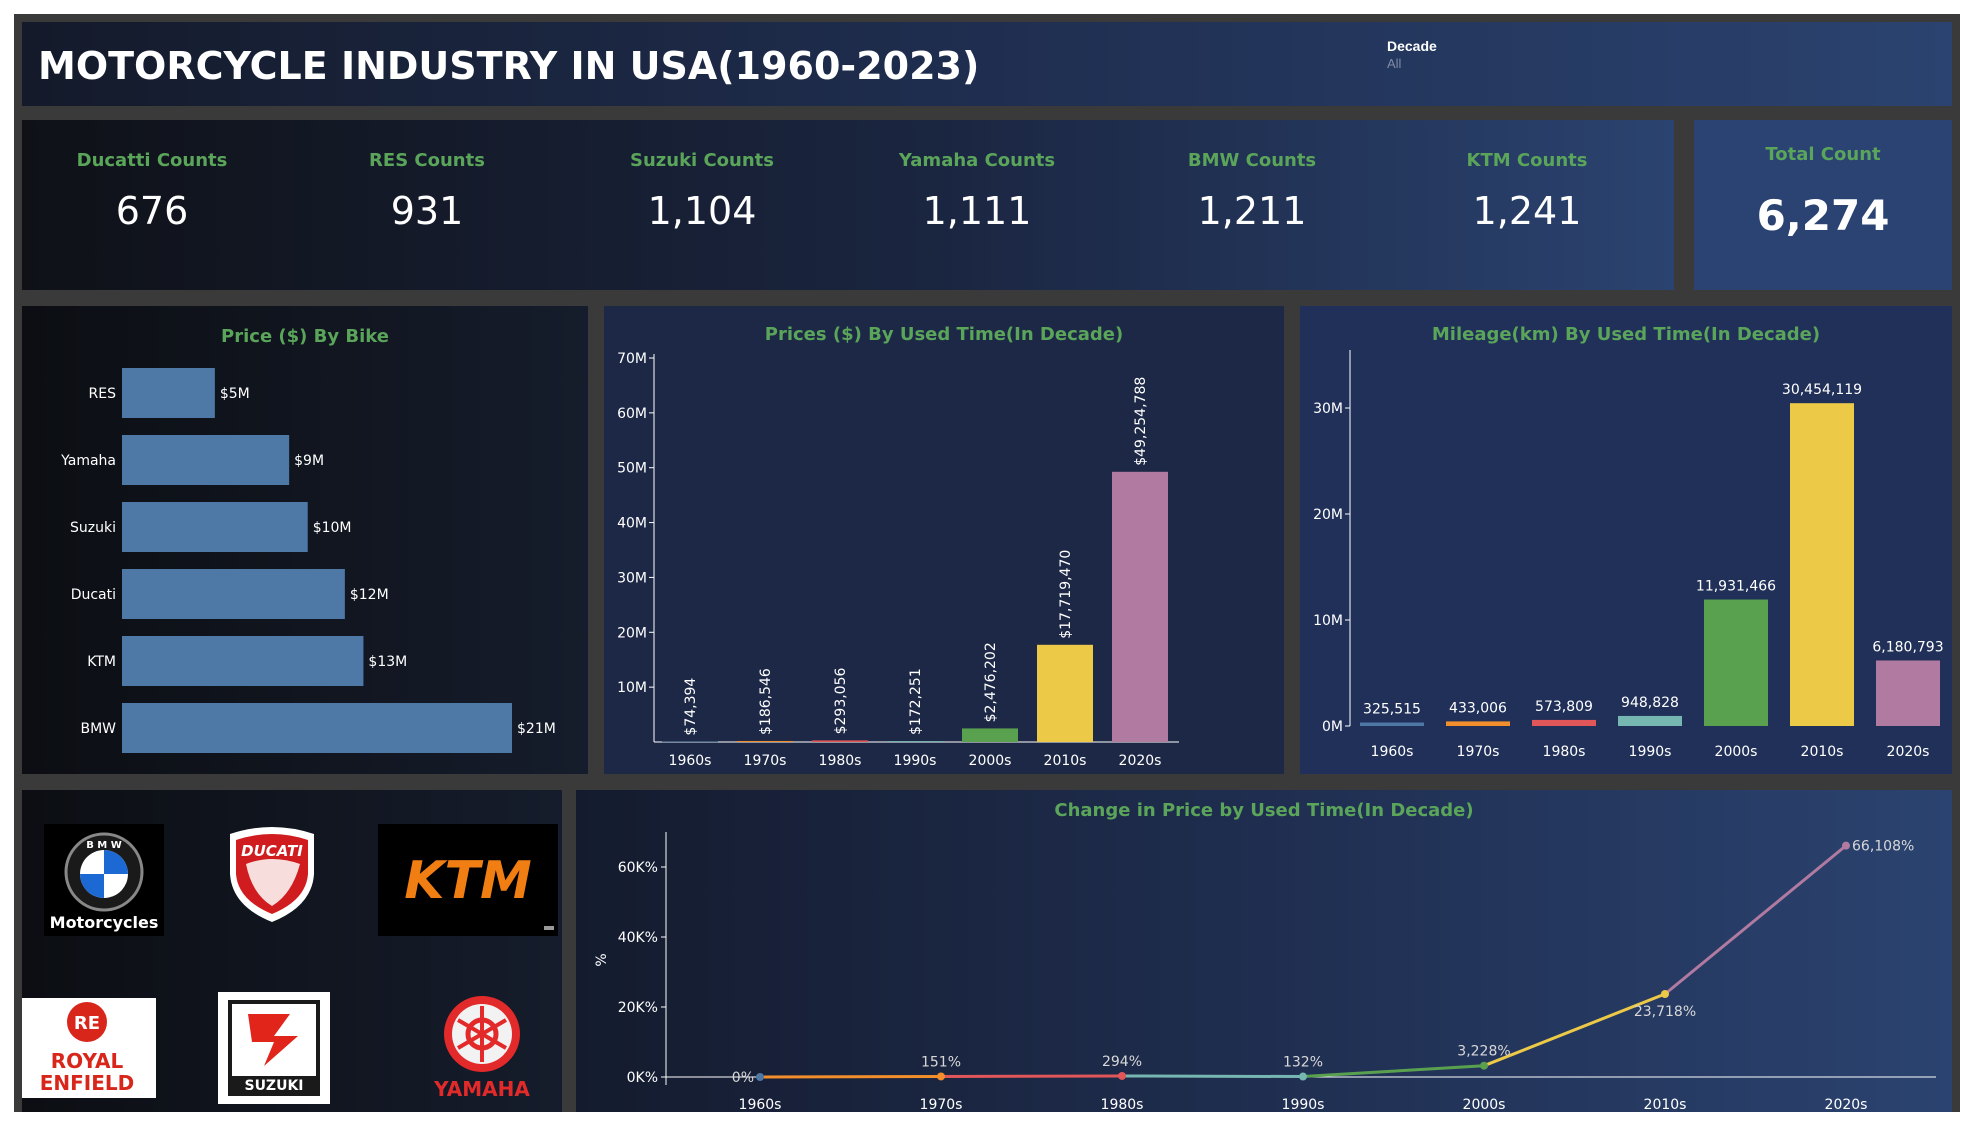  Describe the element at coordinates (841, 700) in the screenshot. I see `data-label: $293,056` at that location.